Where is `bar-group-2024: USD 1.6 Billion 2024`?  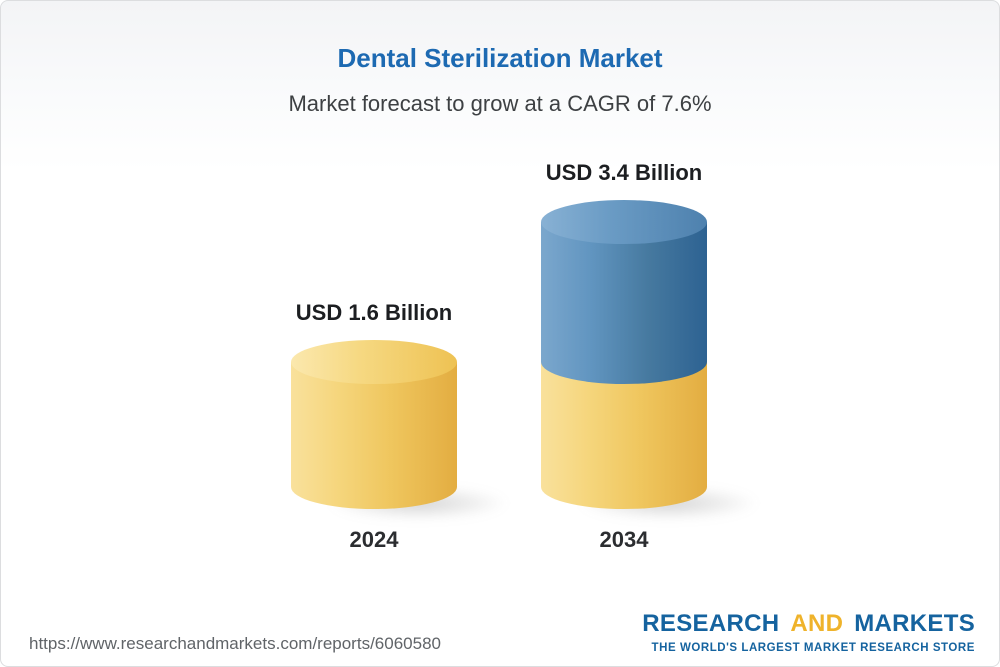
bar-group-2024: USD 1.6 Billion 2024 is located at coordinates (402, 426).